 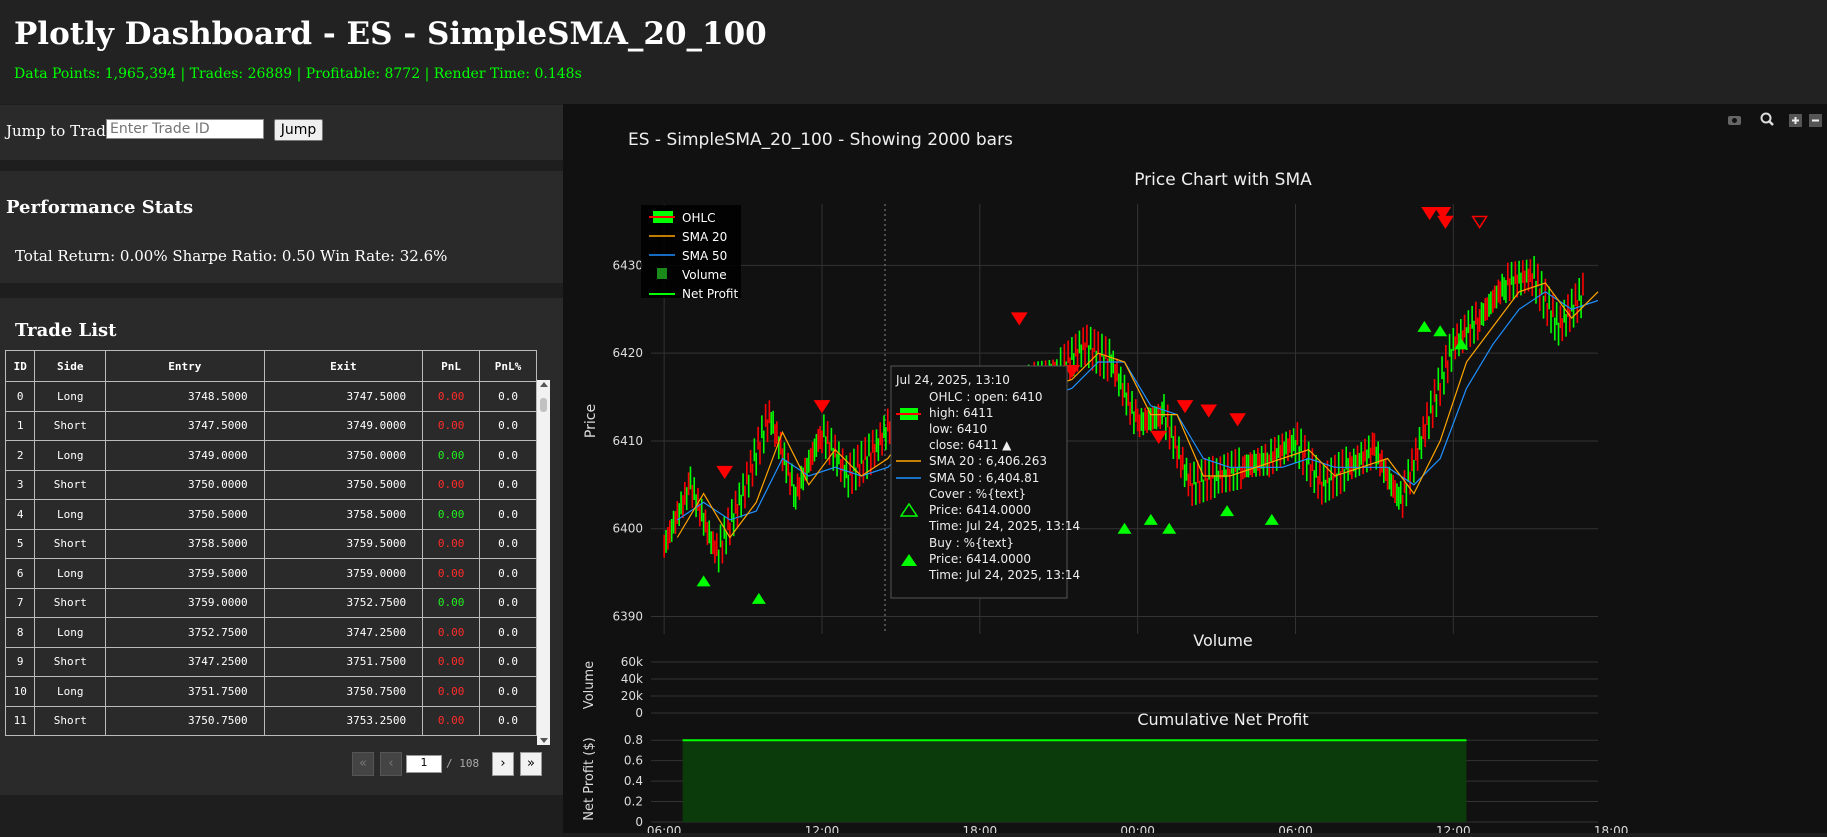 I want to click on camera-icon, so click(x=1734, y=120).